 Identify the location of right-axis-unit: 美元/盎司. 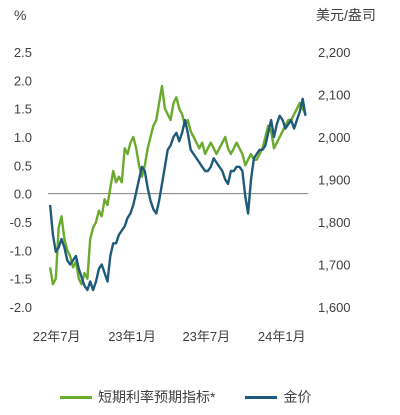
(346, 15).